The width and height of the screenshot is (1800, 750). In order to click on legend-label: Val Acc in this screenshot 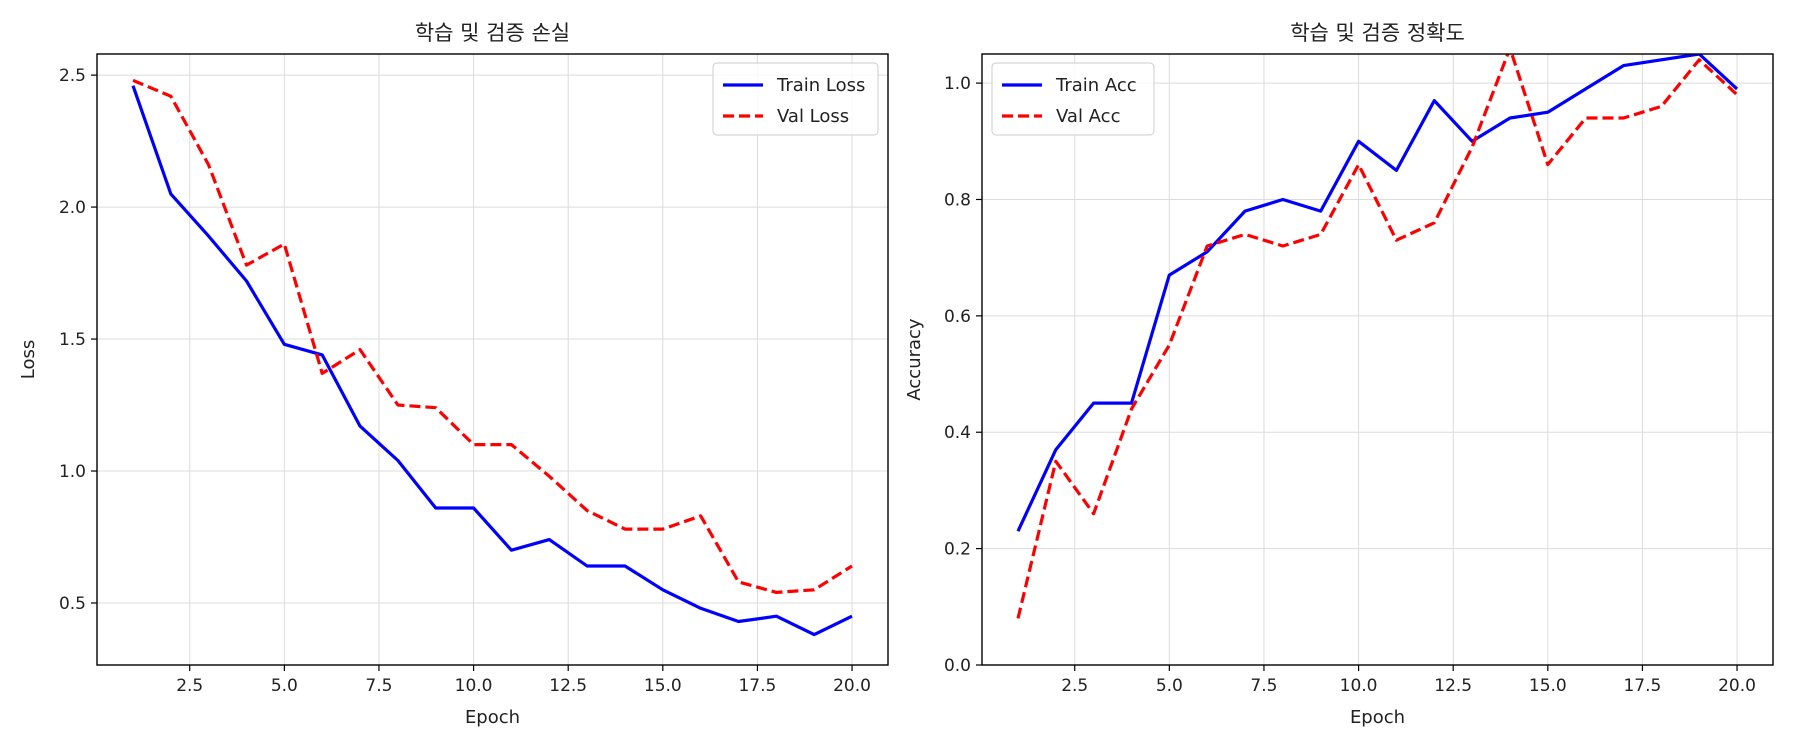, I will do `click(1088, 116)`.